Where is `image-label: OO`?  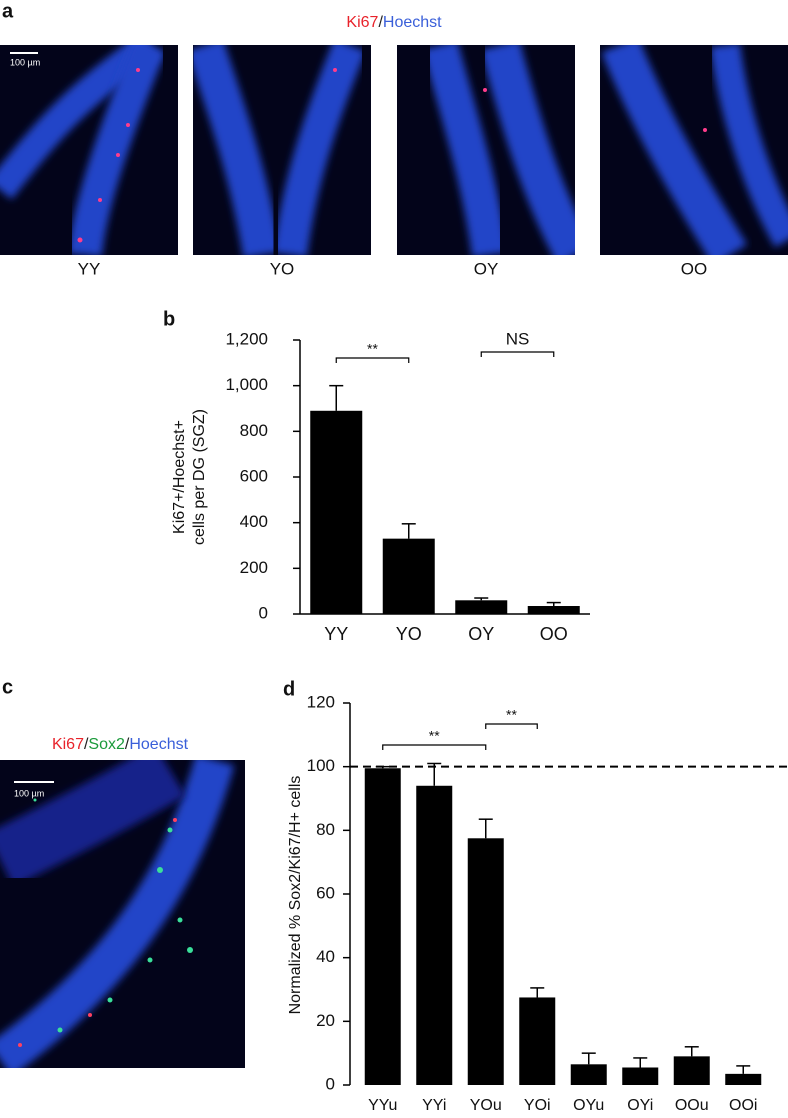 image-label: OO is located at coordinates (694, 268).